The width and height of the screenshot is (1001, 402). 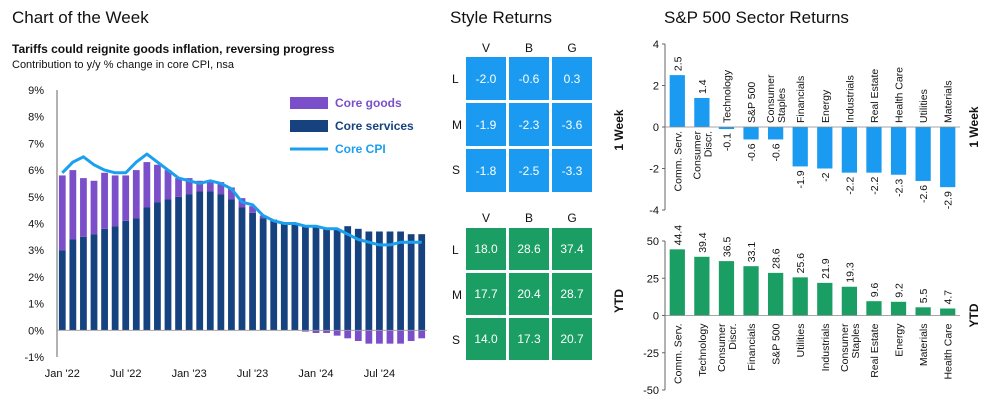 I want to click on column-header: V, so click(x=485, y=218).